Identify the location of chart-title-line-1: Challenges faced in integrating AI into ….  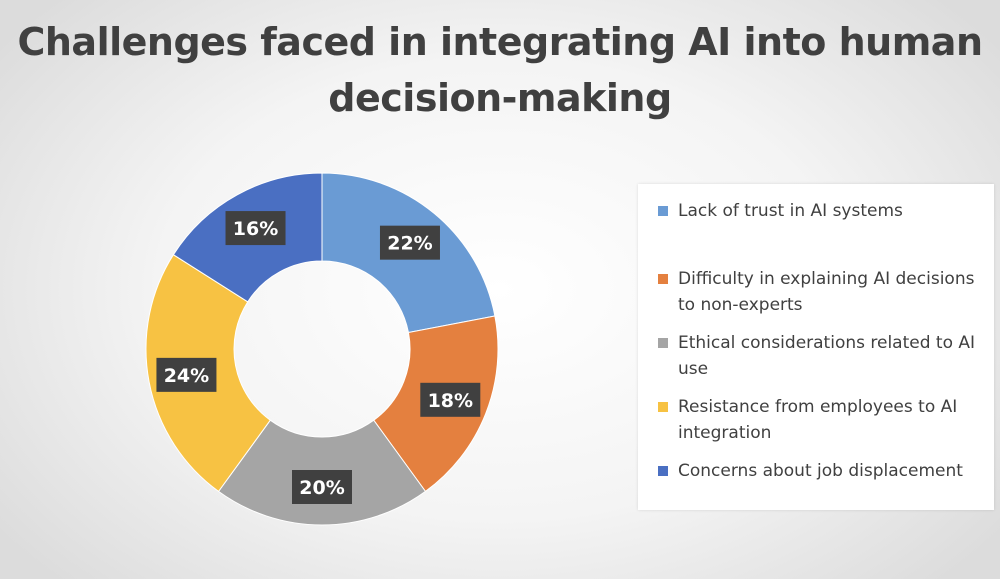
(500, 42).